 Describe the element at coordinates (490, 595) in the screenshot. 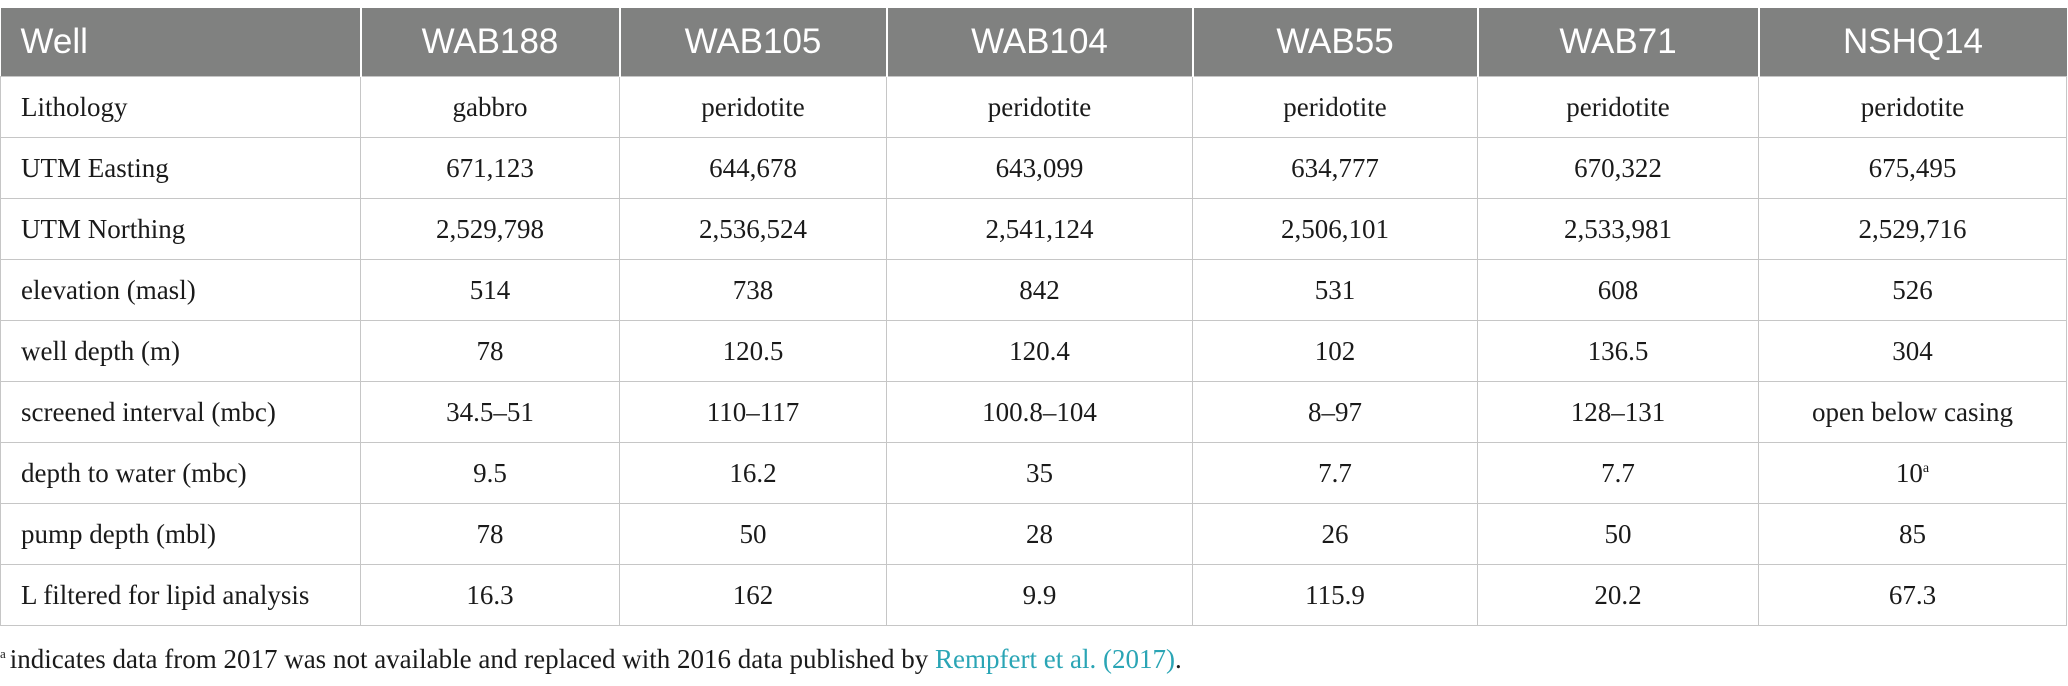

I see `table-cell: 16.3` at that location.